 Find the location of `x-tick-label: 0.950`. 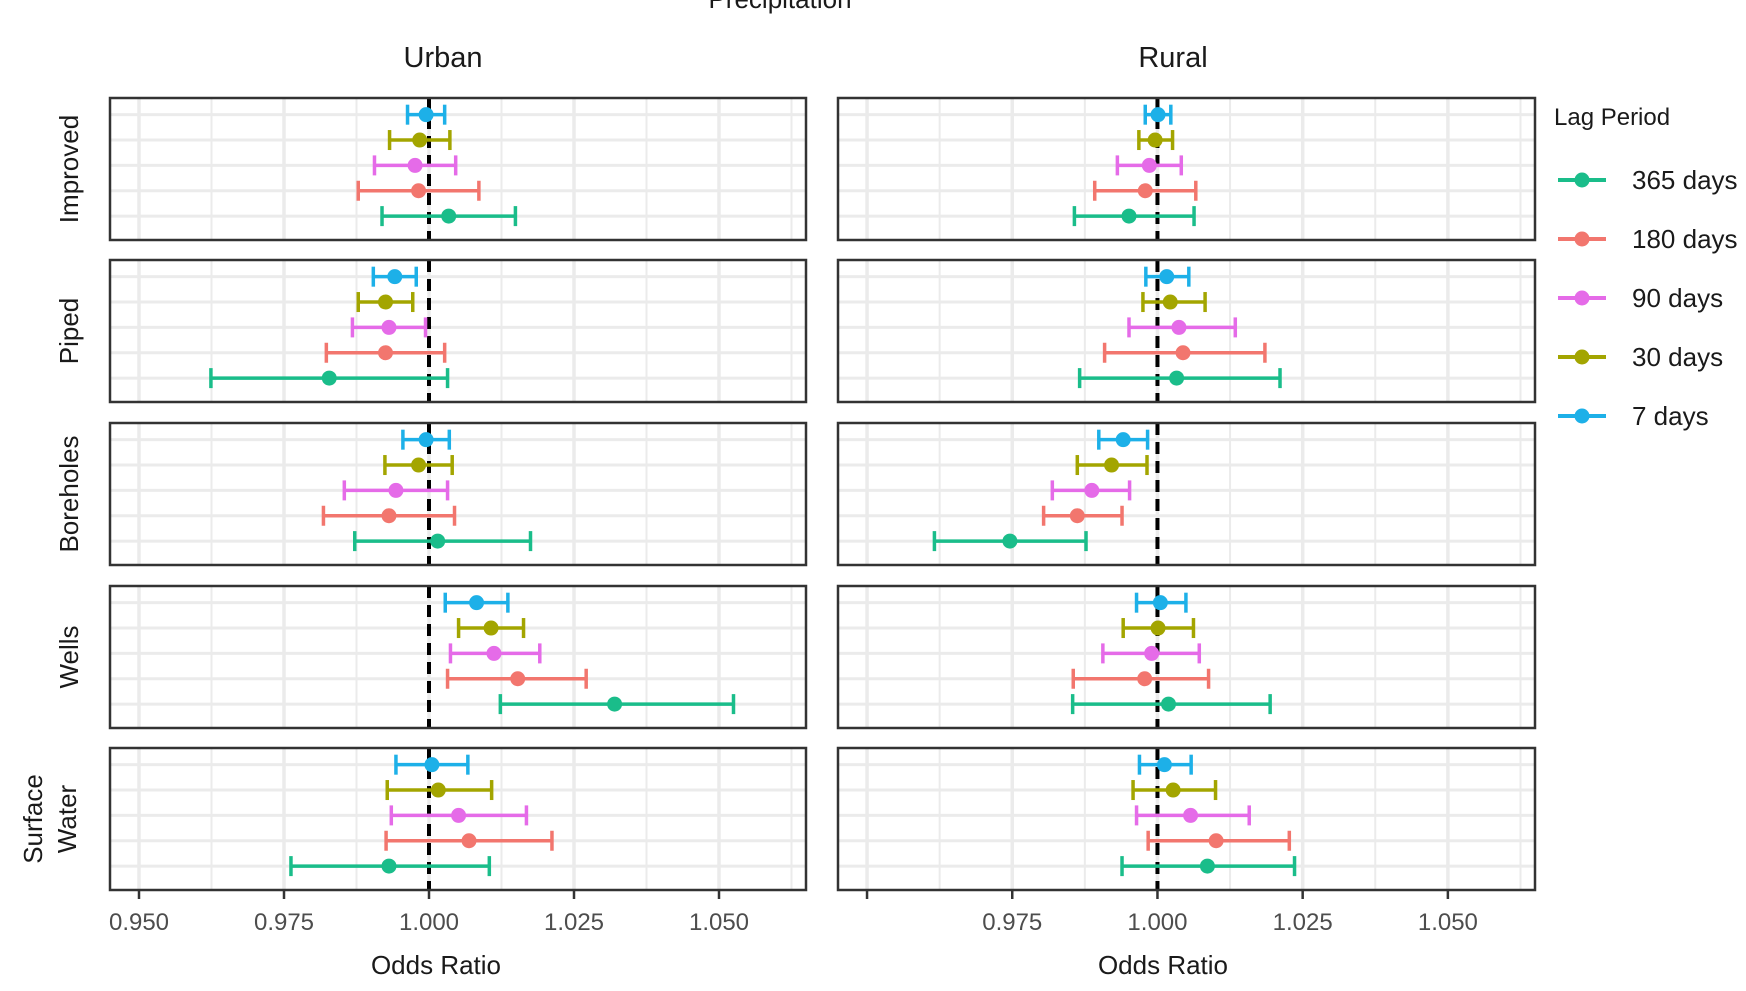

x-tick-label: 0.950 is located at coordinates (139, 922).